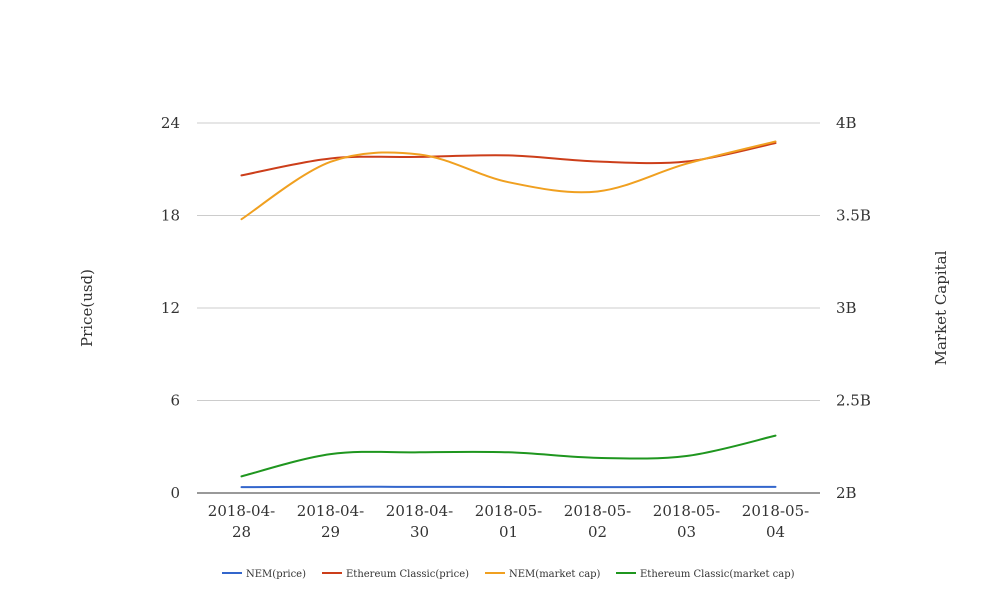  Describe the element at coordinates (241, 521) in the screenshot. I see `x-tick-label: 2018-04-28` at that location.